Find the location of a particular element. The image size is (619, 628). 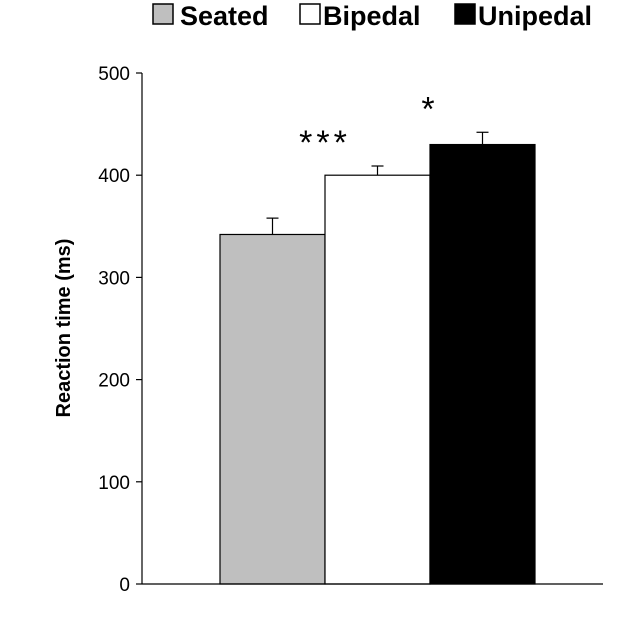

y-axis-label: Reaction time (ms) is located at coordinates (64, 328).